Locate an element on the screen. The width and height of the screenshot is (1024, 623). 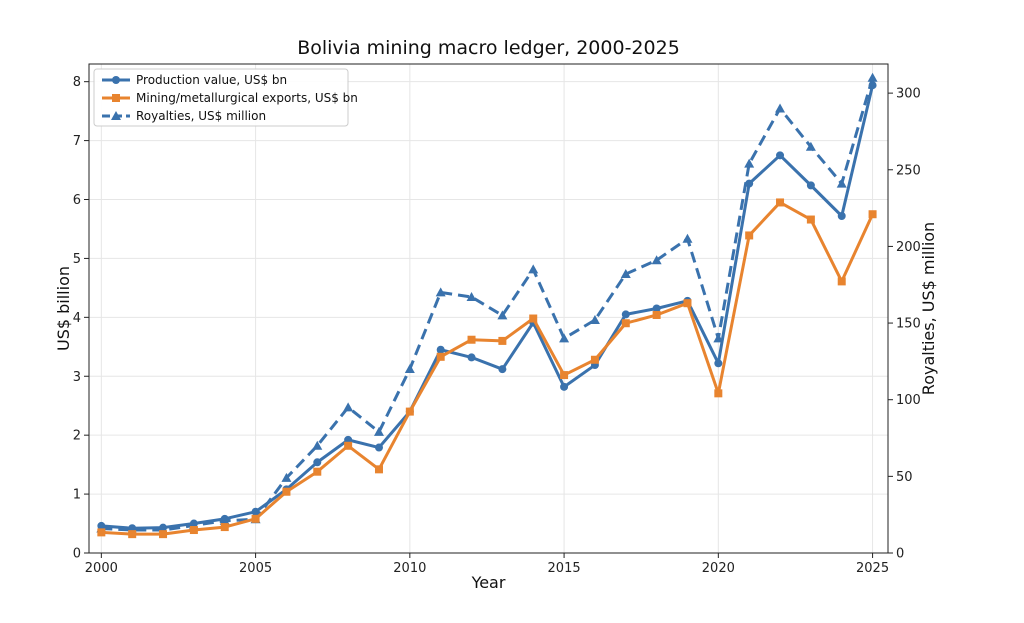
y2-tick-label: 250 is located at coordinates (908, 170).